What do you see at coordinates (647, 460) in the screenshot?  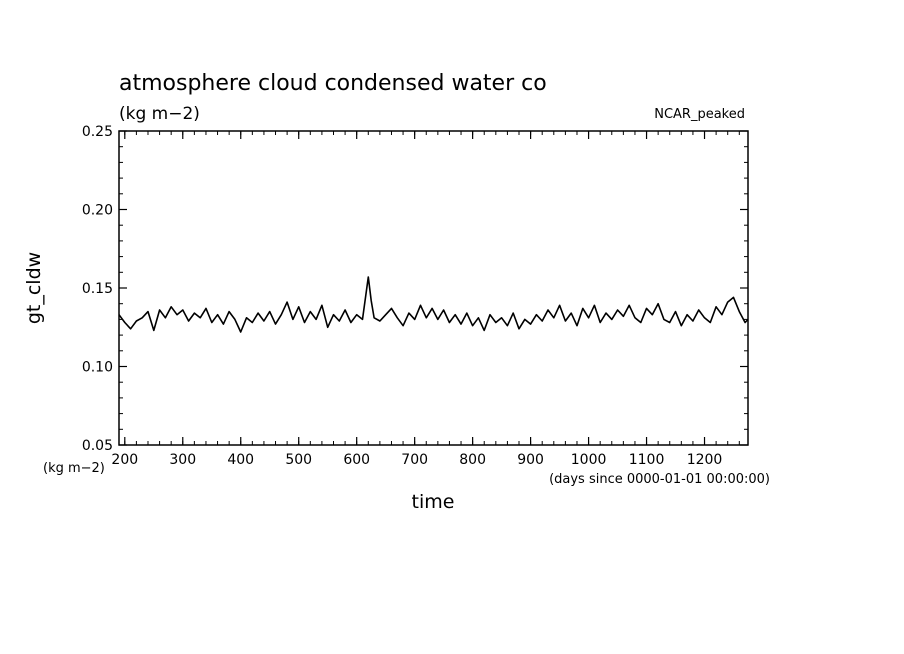 I see `x-tick-label: 1100` at bounding box center [647, 460].